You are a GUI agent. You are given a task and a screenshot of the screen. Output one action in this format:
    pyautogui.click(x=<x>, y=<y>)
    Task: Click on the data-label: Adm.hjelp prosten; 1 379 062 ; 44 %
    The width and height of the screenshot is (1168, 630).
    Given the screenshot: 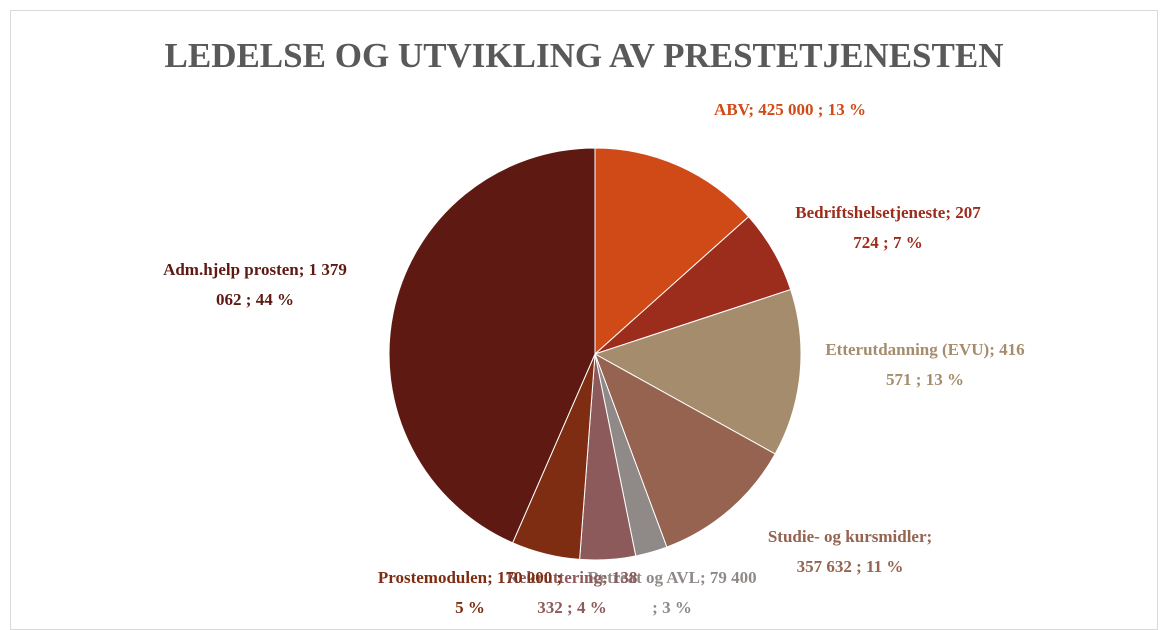 What is the action you would take?
    pyautogui.click(x=255, y=284)
    